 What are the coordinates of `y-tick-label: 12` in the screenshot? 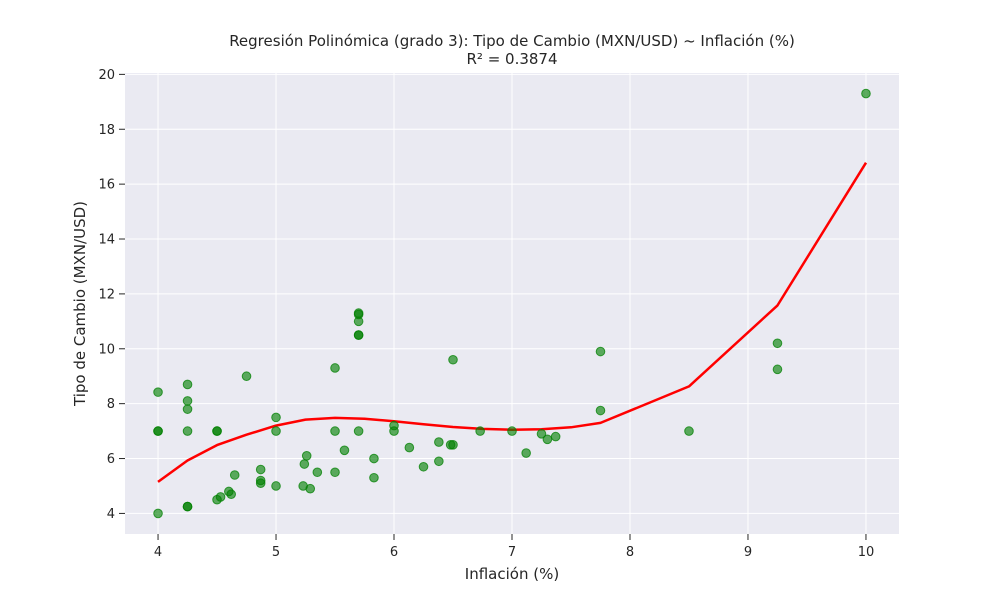 It's located at (106, 294).